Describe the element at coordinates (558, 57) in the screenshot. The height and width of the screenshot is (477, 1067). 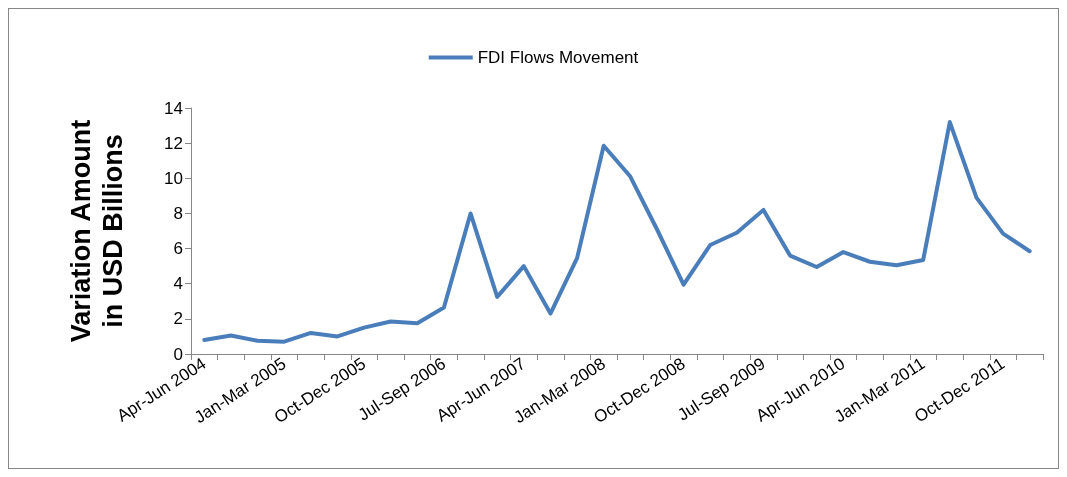
I see `legend-label: FDI Flows Movement` at that location.